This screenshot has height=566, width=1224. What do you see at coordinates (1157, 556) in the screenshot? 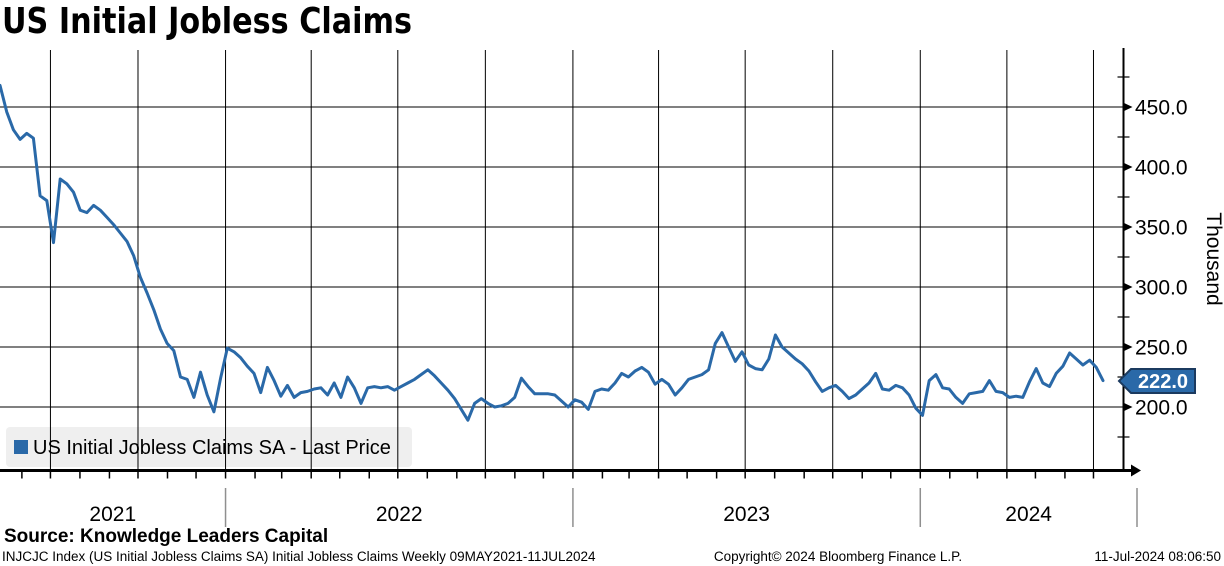
I see `footer-timestamp: 11-Jul-2024 08:06:50` at bounding box center [1157, 556].